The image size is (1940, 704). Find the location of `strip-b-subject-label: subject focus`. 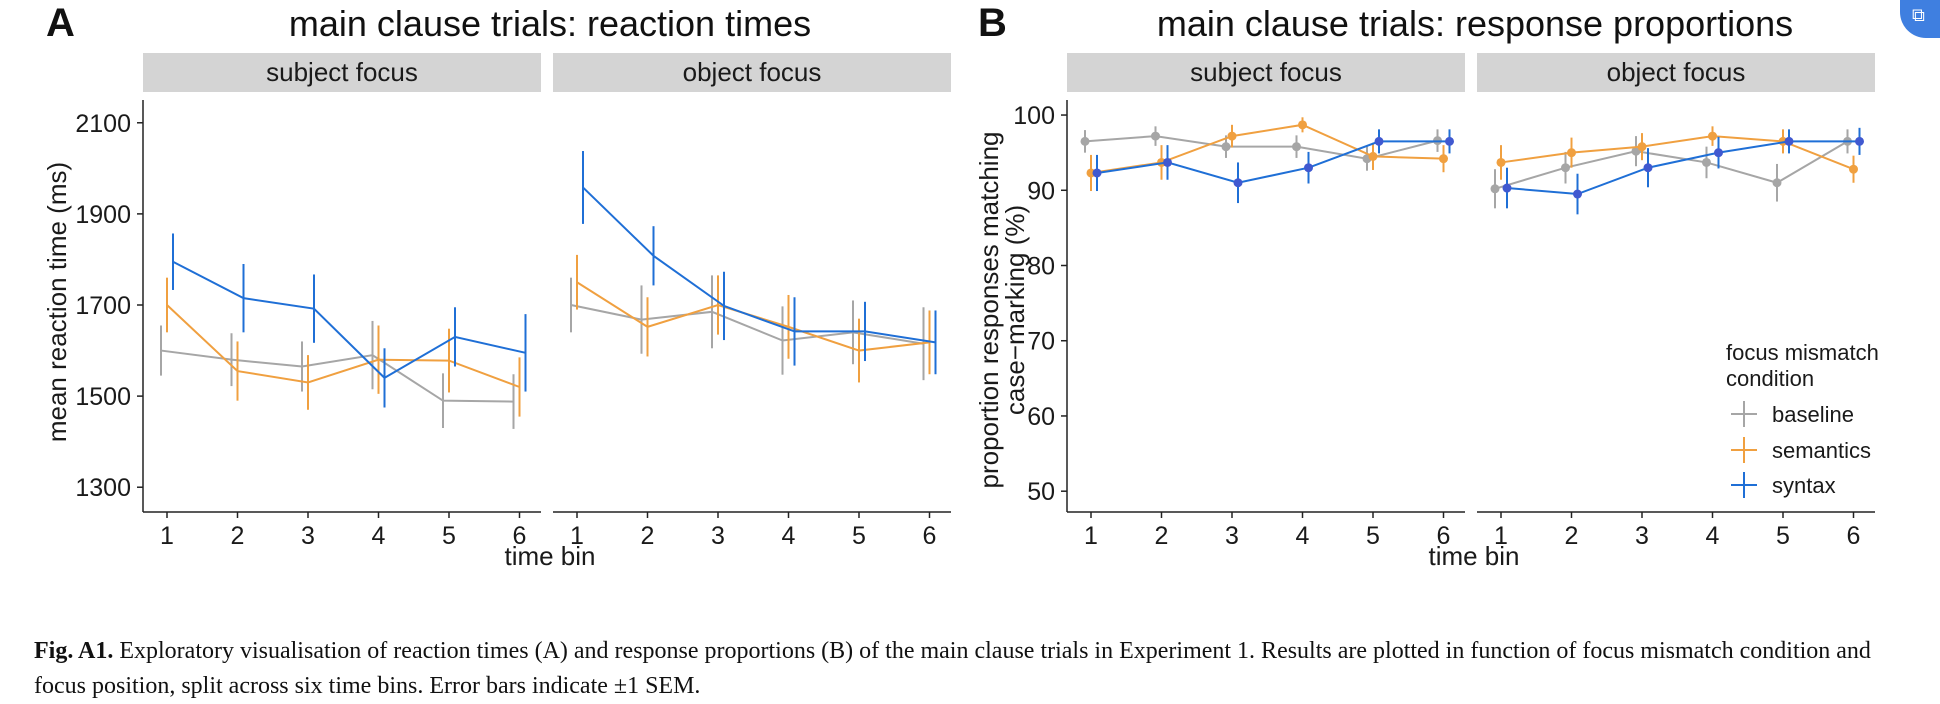

strip-b-subject-label: subject focus is located at coordinates (1266, 72).